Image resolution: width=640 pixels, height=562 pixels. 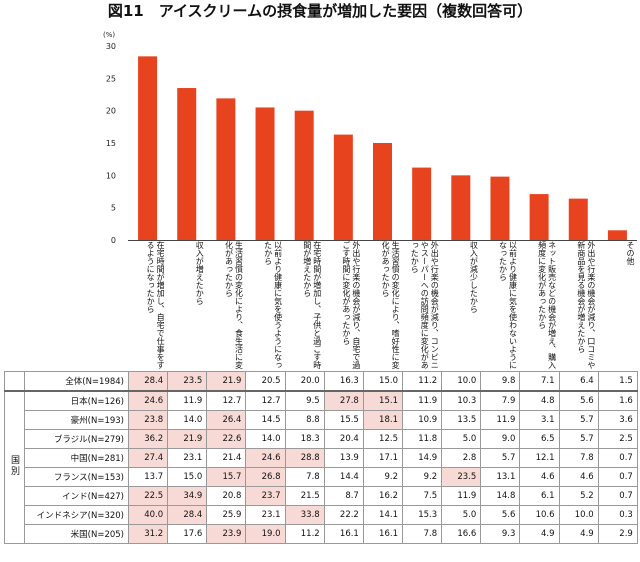 I want to click on table-cell: 4.6, so click(x=578, y=477).